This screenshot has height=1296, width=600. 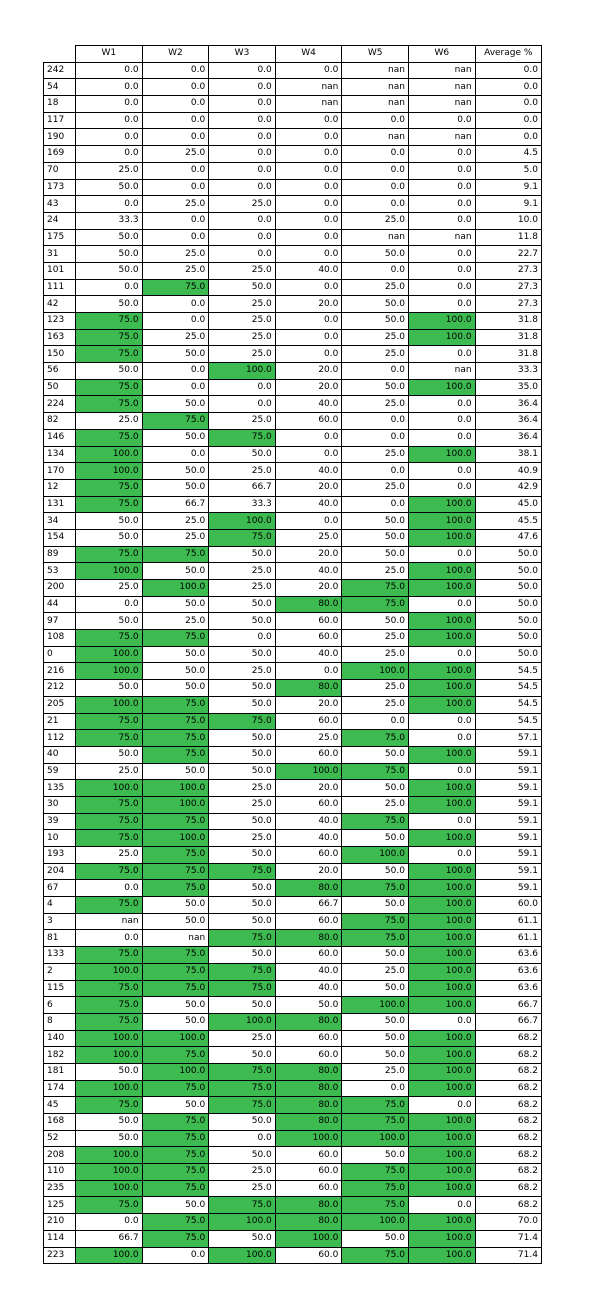 I want to click on week-cell: 60.0, so click(x=308, y=754).